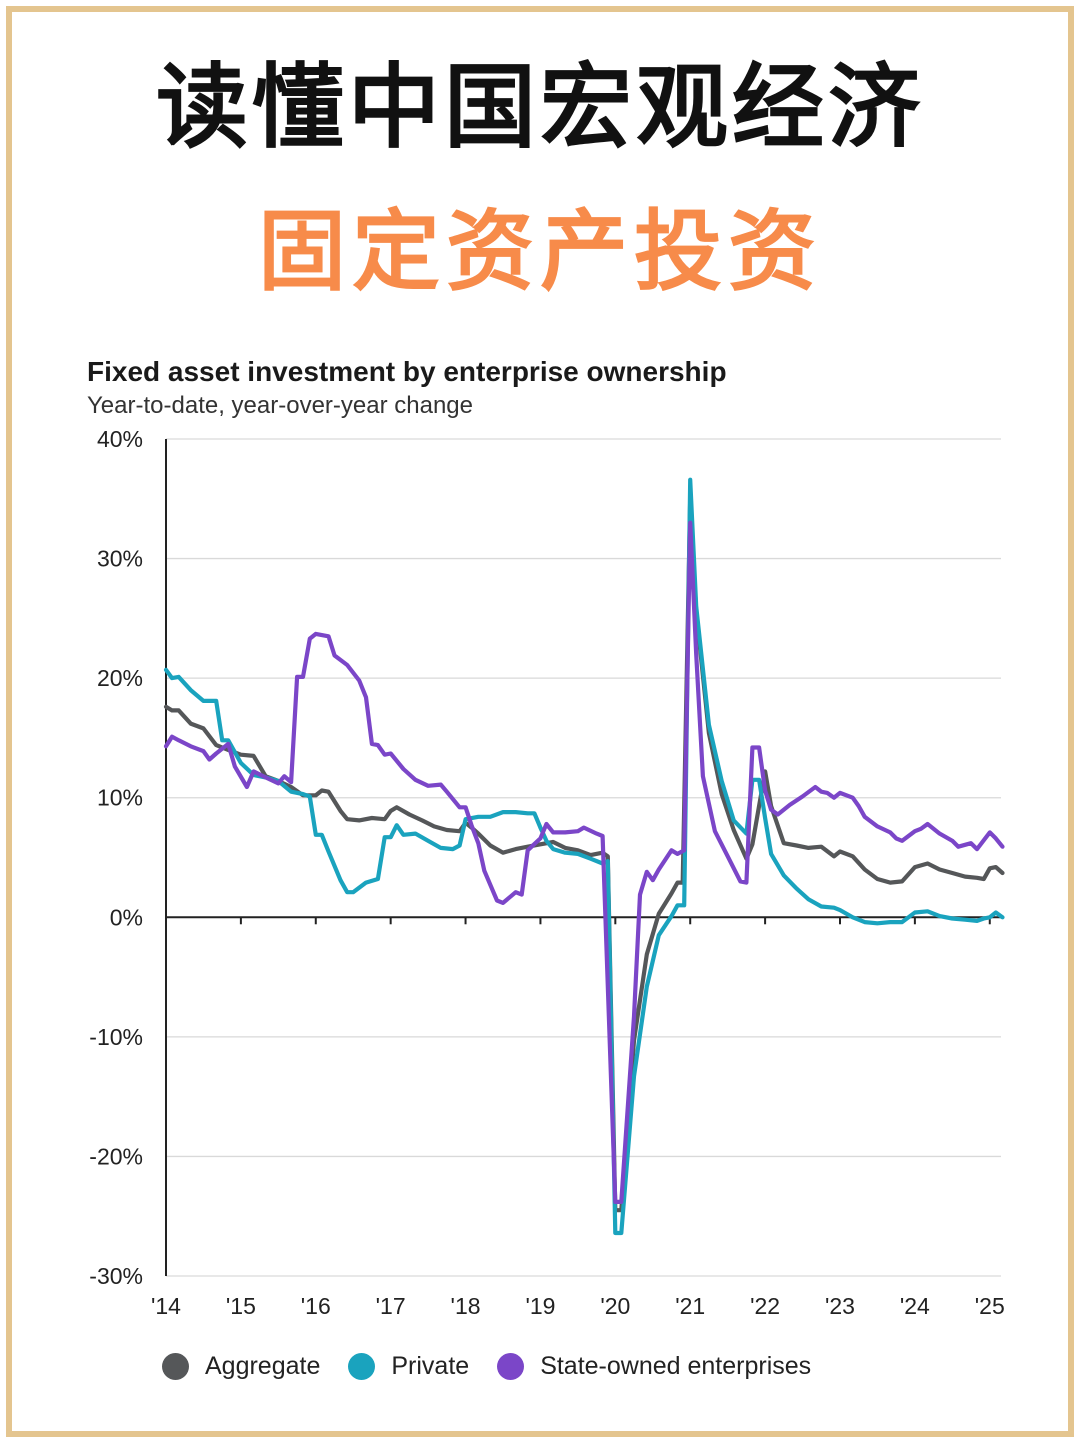 The height and width of the screenshot is (1443, 1080). Describe the element at coordinates (765, 1306) in the screenshot. I see `x-tick-label: '22` at that location.